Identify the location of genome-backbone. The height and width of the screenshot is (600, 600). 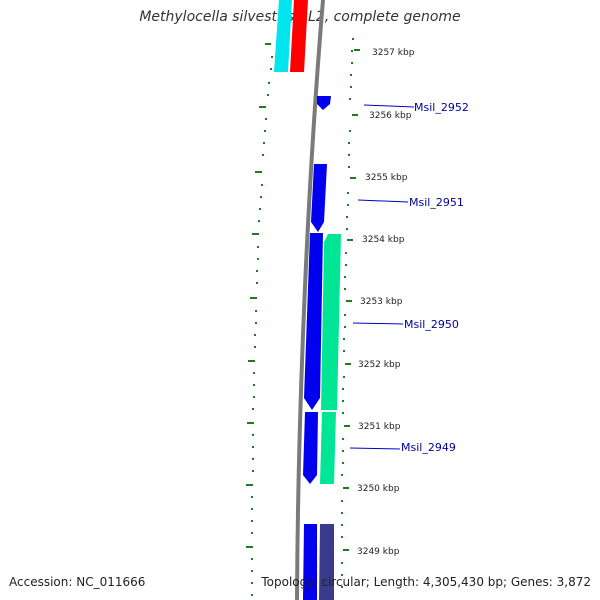
(310, 300).